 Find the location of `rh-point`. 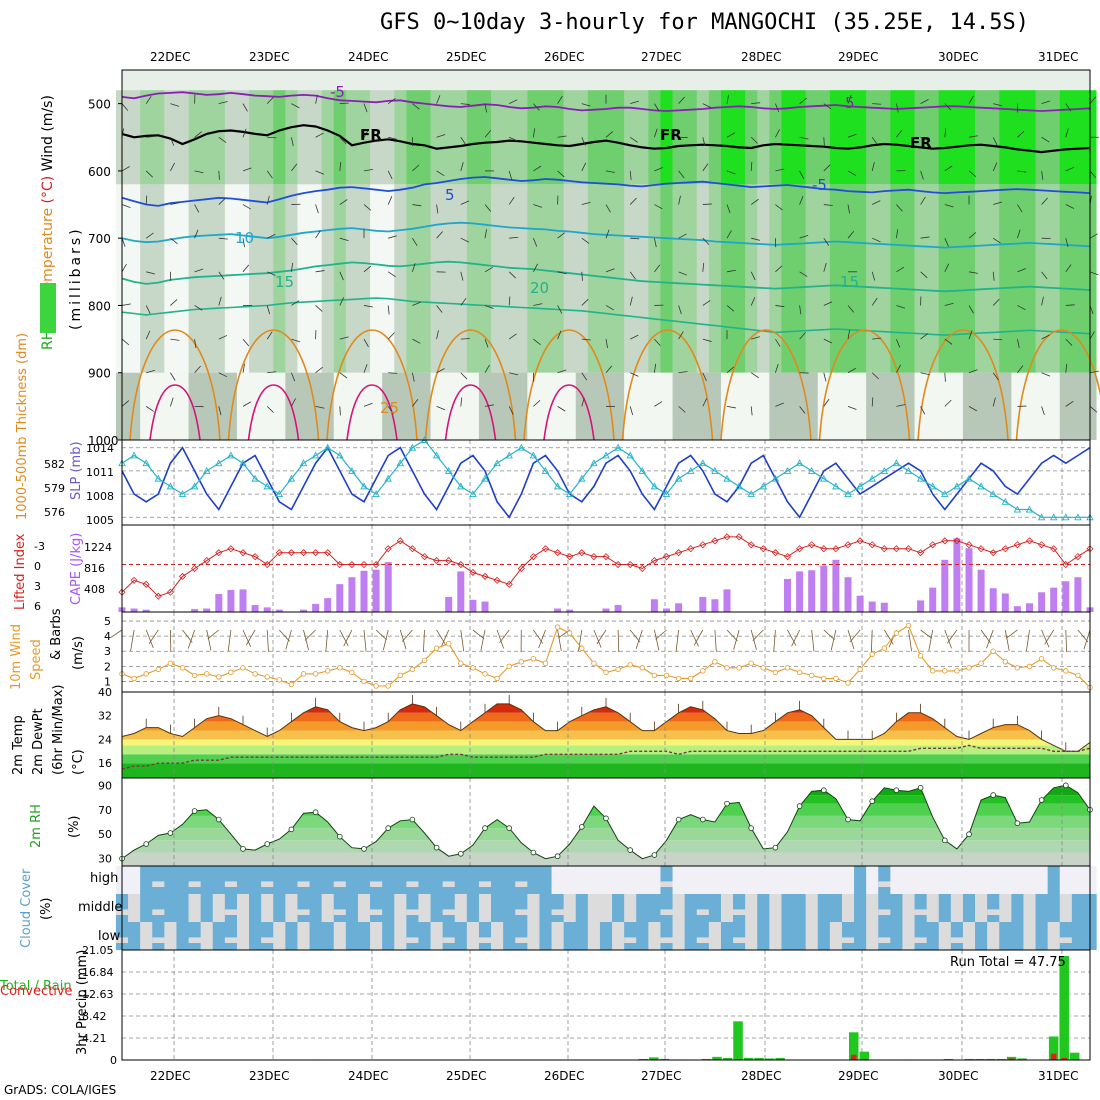

rh-point is located at coordinates (969, 834).